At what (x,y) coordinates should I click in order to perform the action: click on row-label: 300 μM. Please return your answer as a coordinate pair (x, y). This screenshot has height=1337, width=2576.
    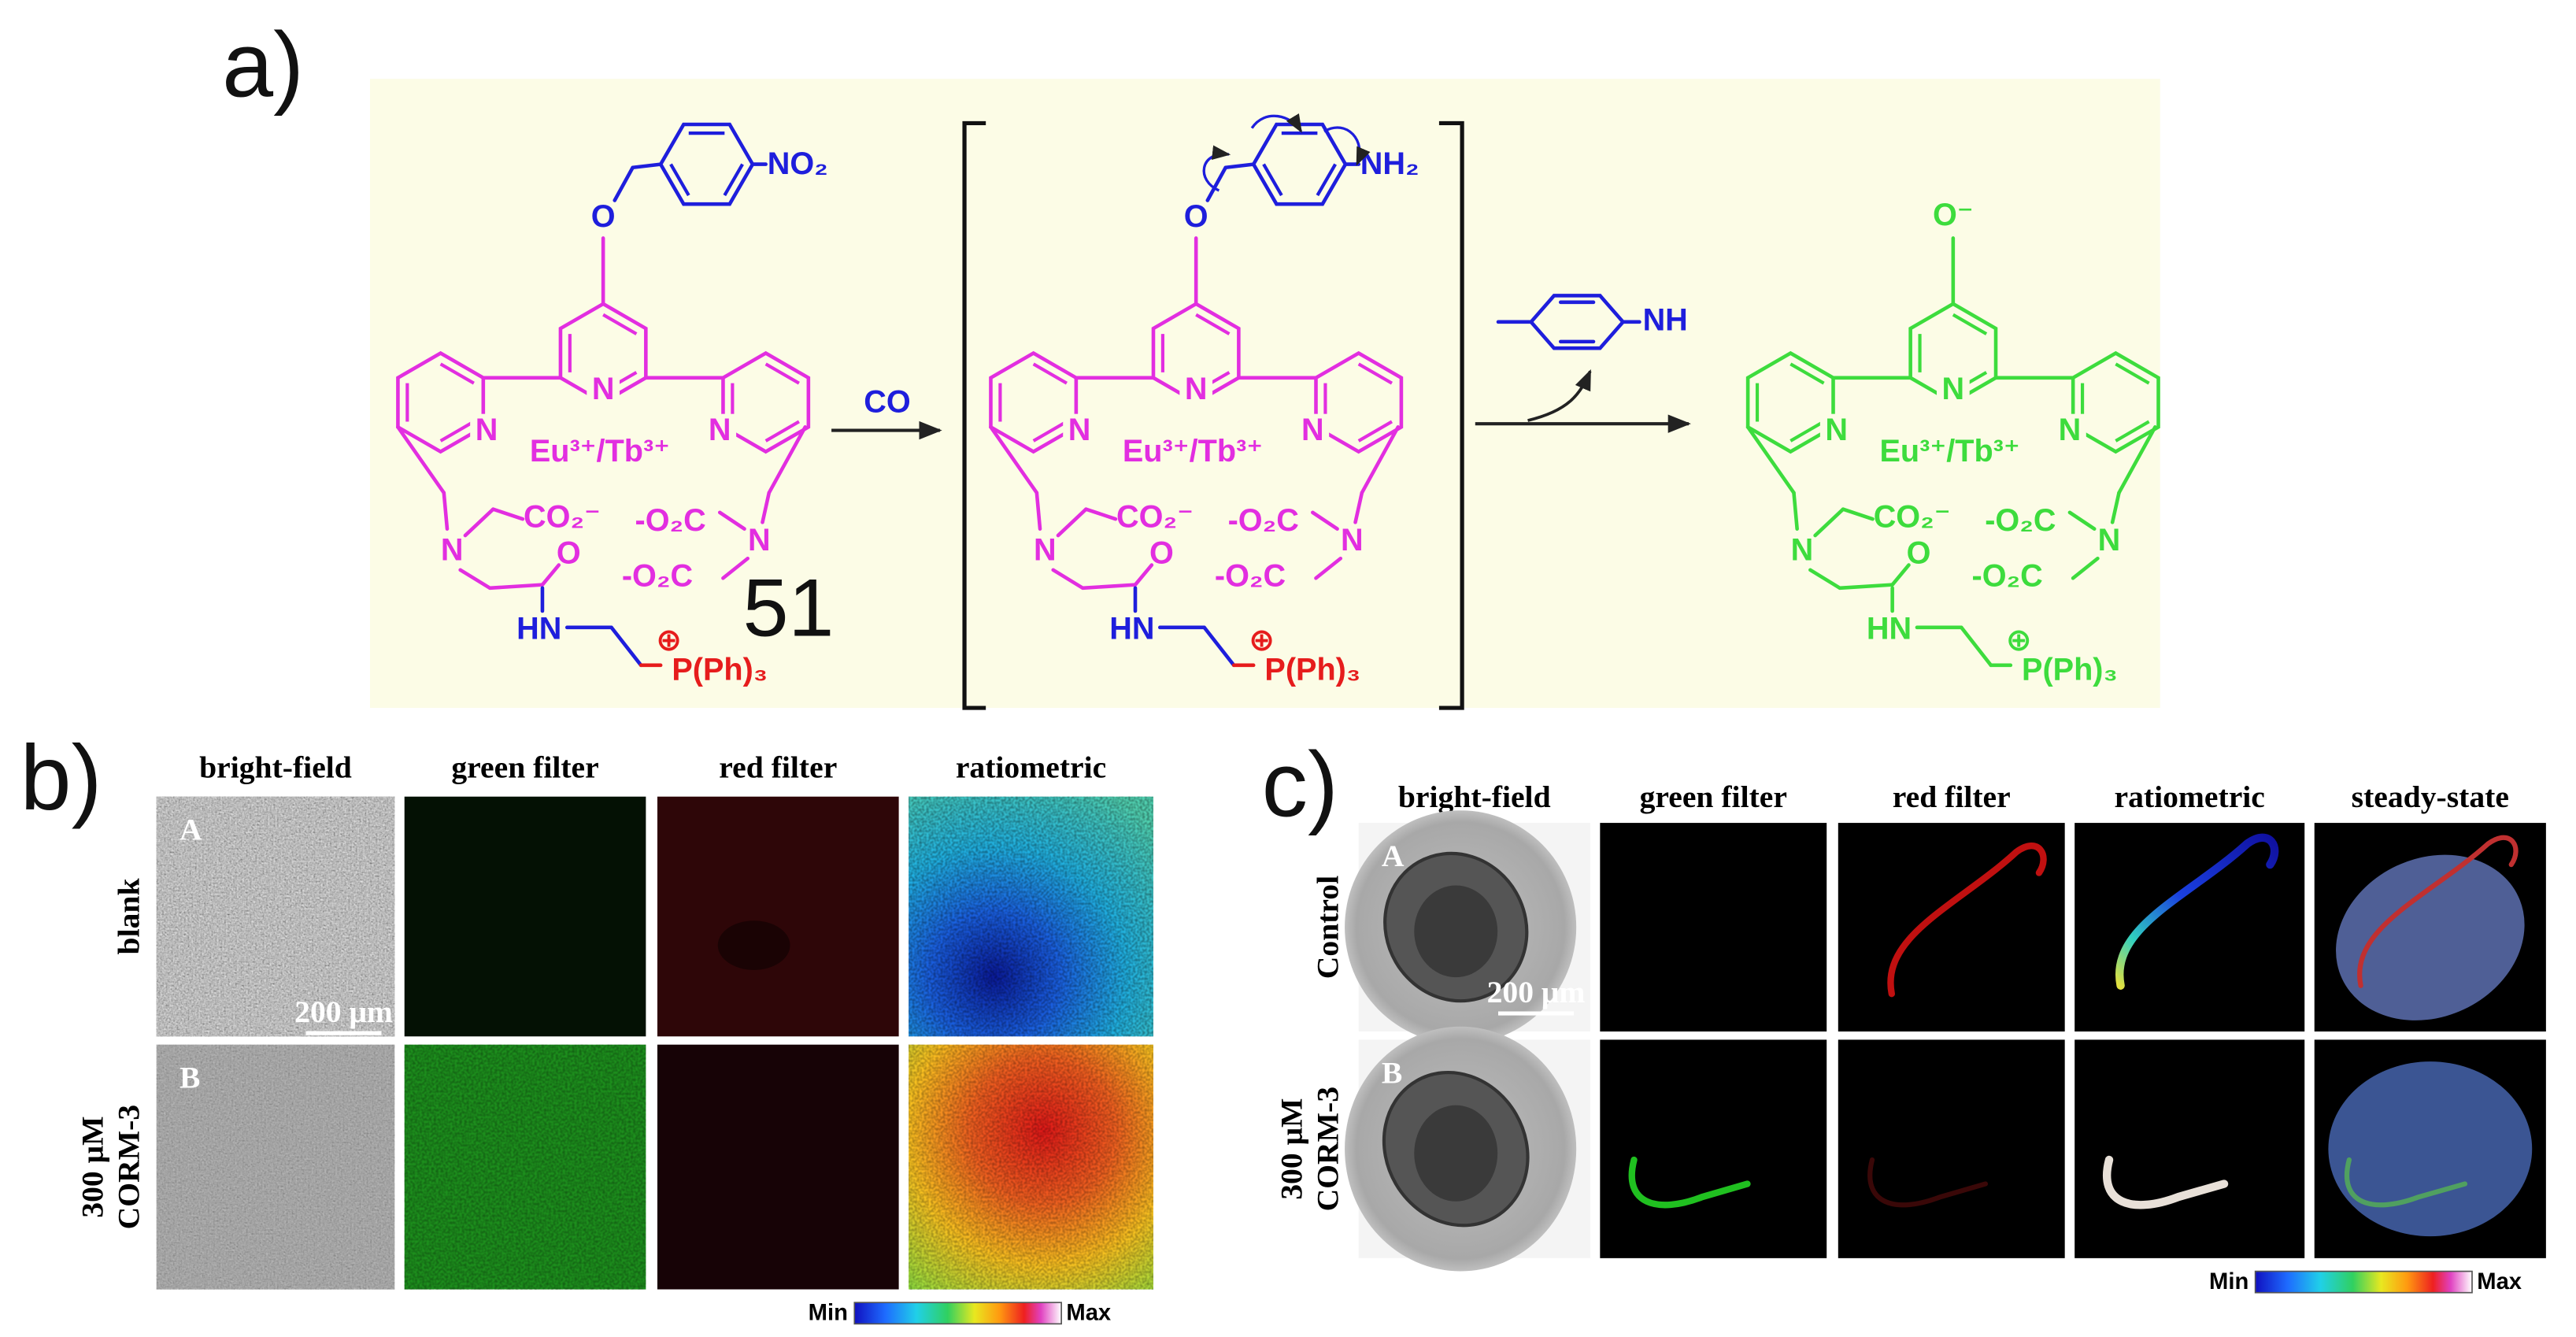
    Looking at the image, I should click on (93, 1166).